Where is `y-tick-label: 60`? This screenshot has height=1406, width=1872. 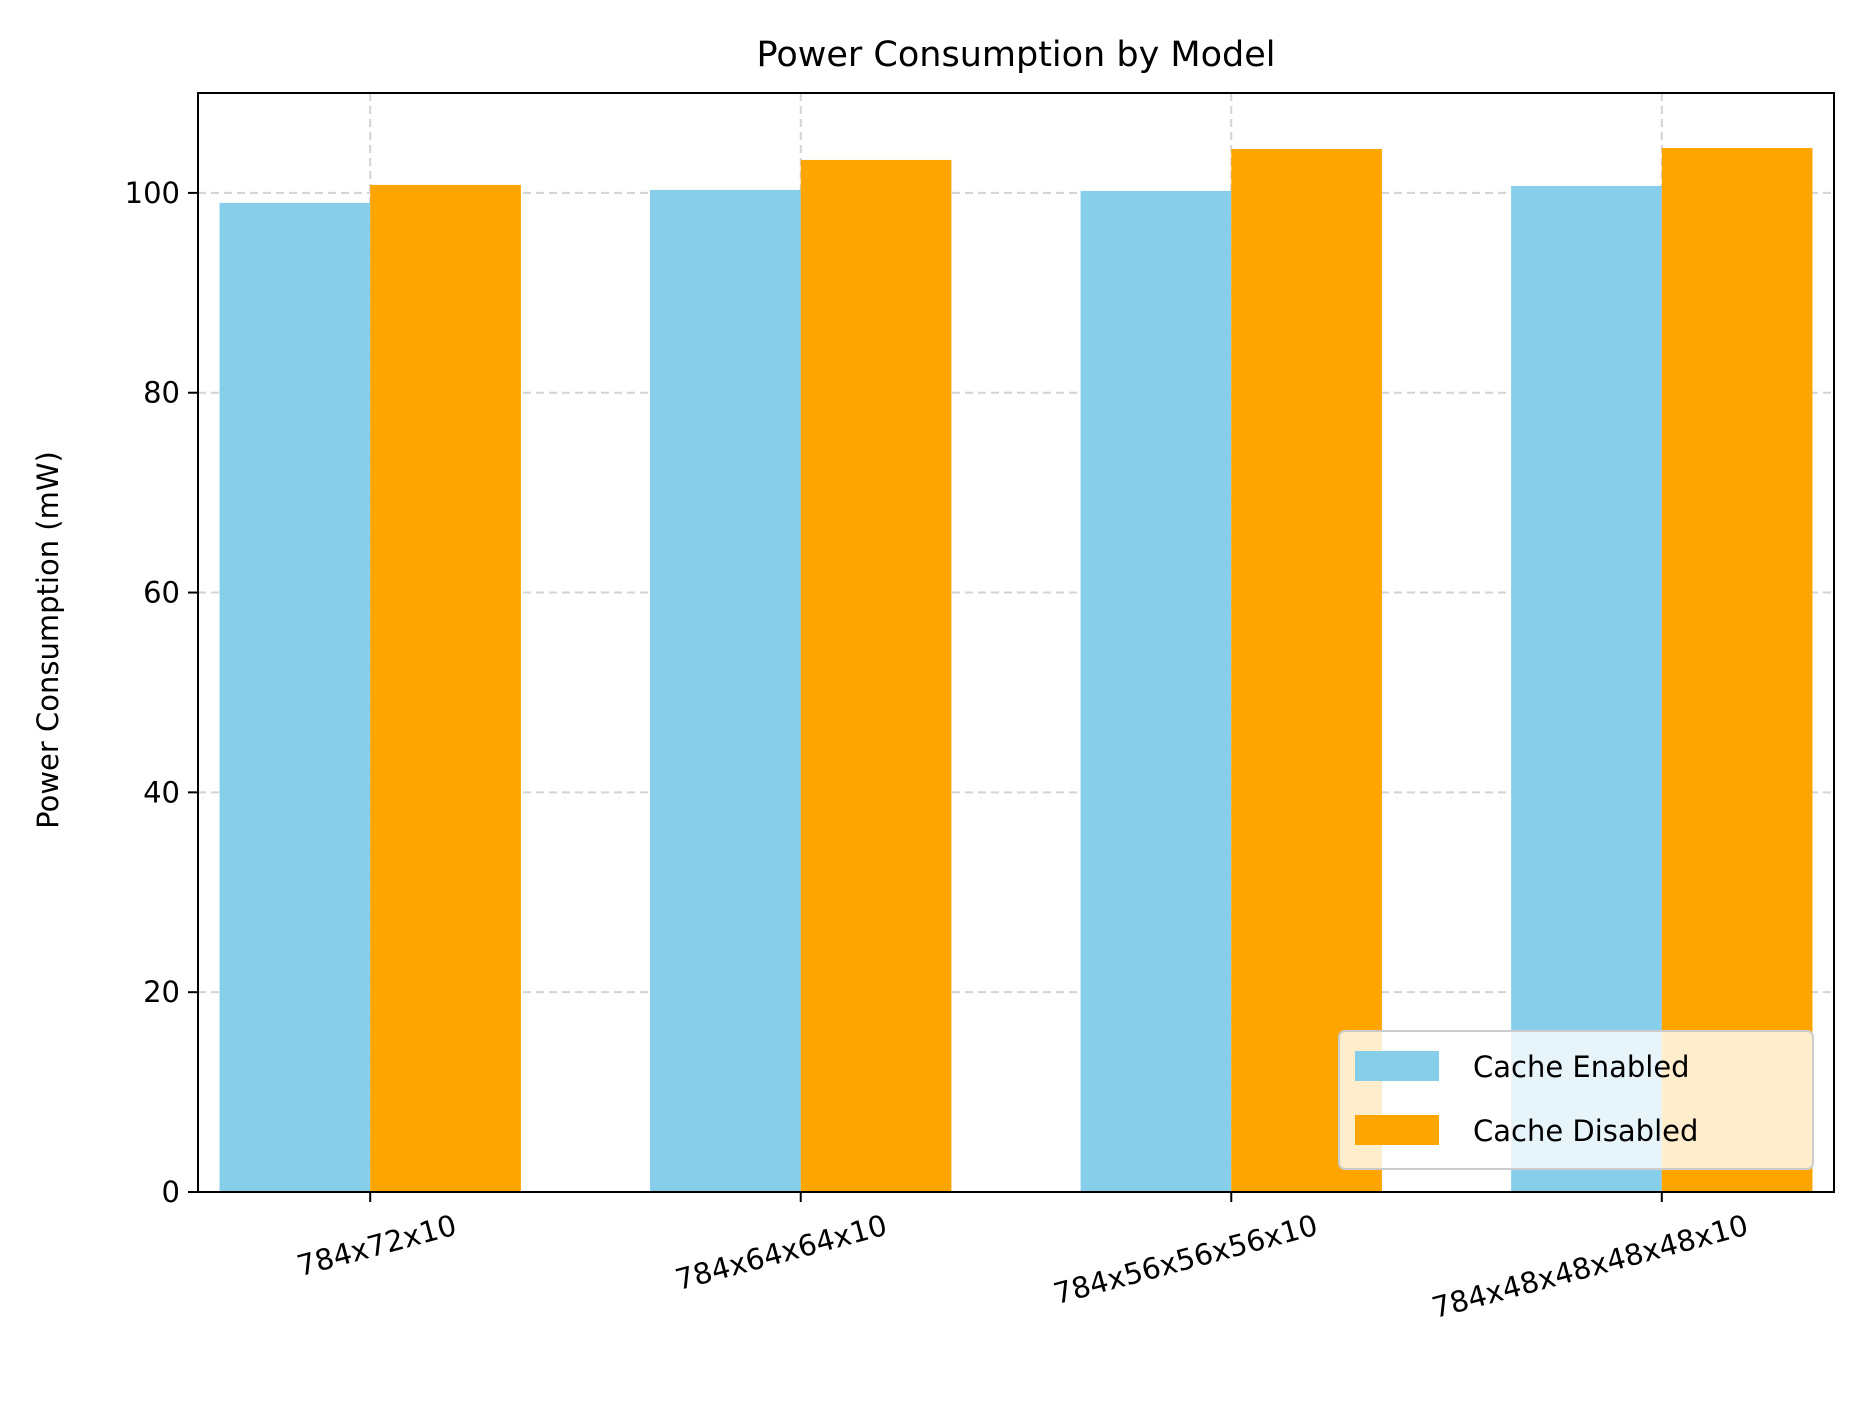 y-tick-label: 60 is located at coordinates (161, 593).